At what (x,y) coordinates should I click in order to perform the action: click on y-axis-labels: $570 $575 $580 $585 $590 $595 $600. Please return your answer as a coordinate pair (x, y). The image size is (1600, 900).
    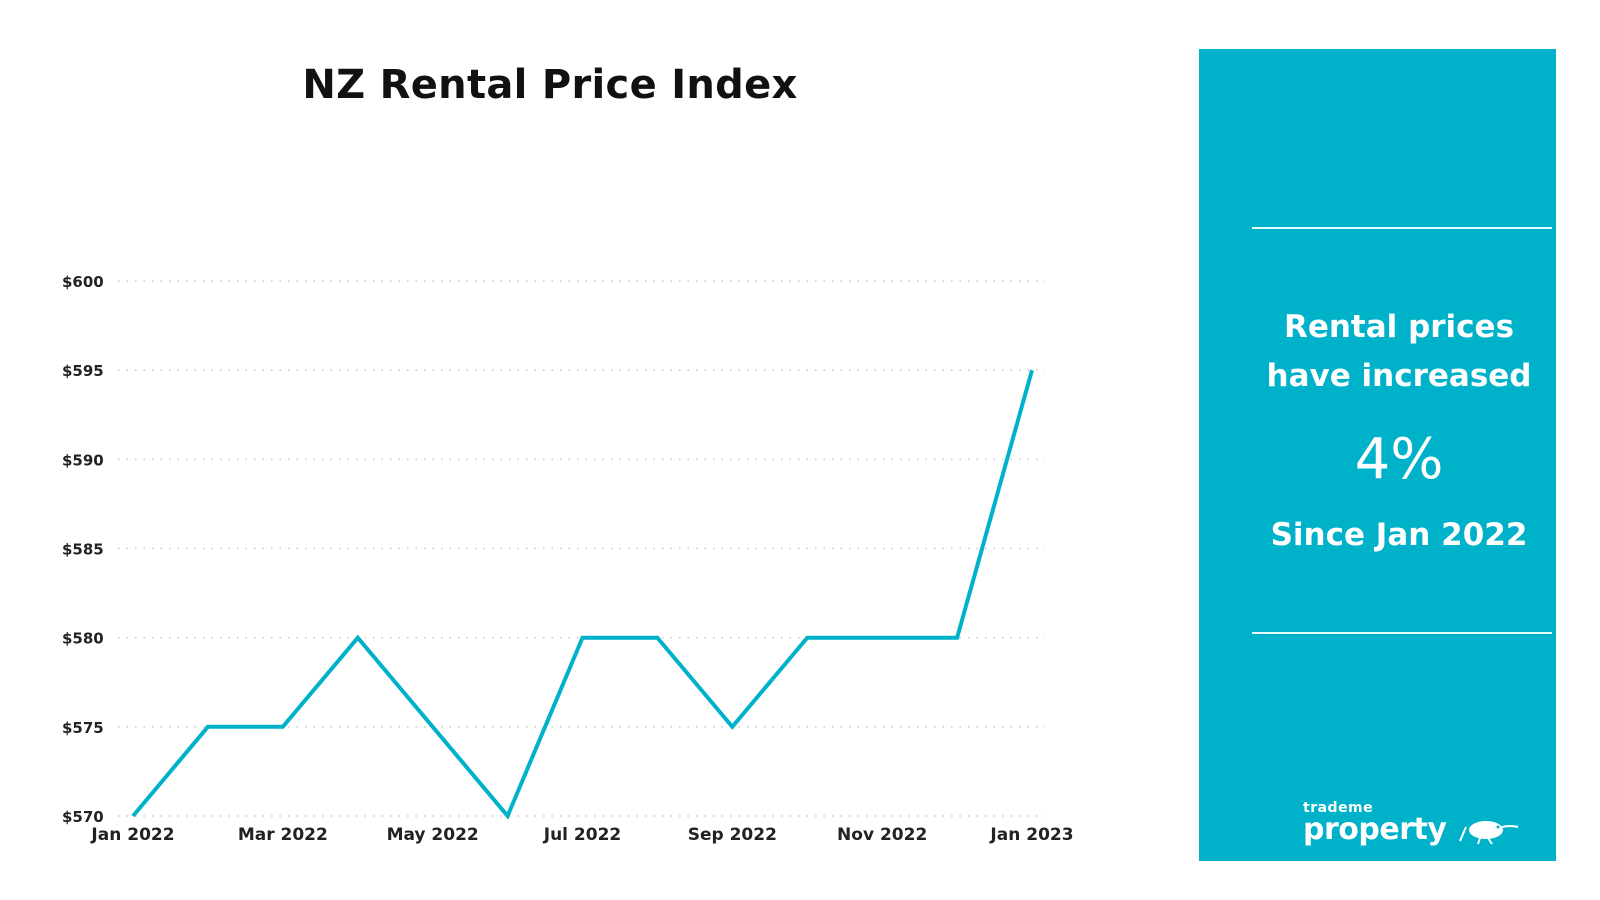
    Looking at the image, I should click on (83, 549).